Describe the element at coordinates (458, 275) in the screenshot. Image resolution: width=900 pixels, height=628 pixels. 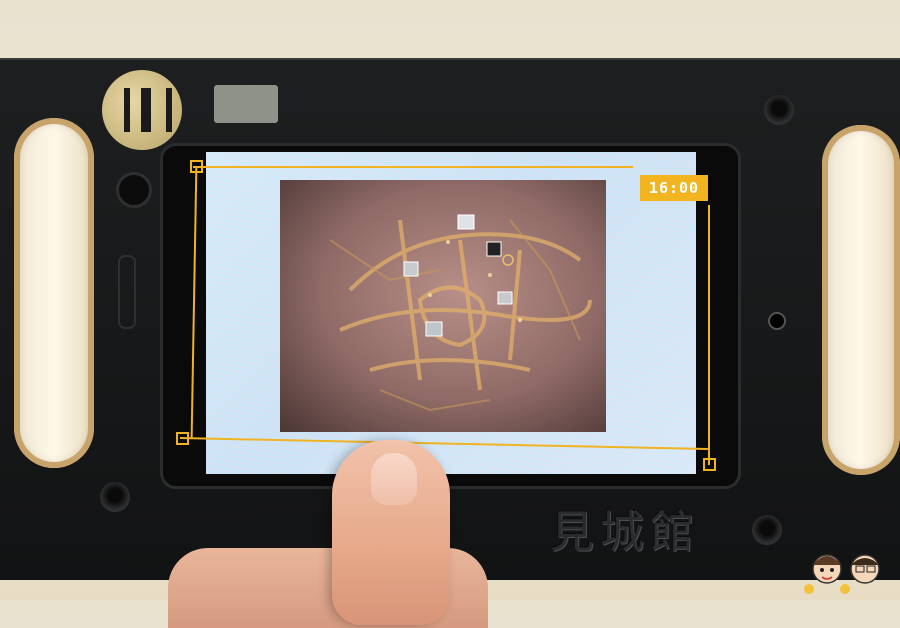
I see `map-marker-icon` at that location.